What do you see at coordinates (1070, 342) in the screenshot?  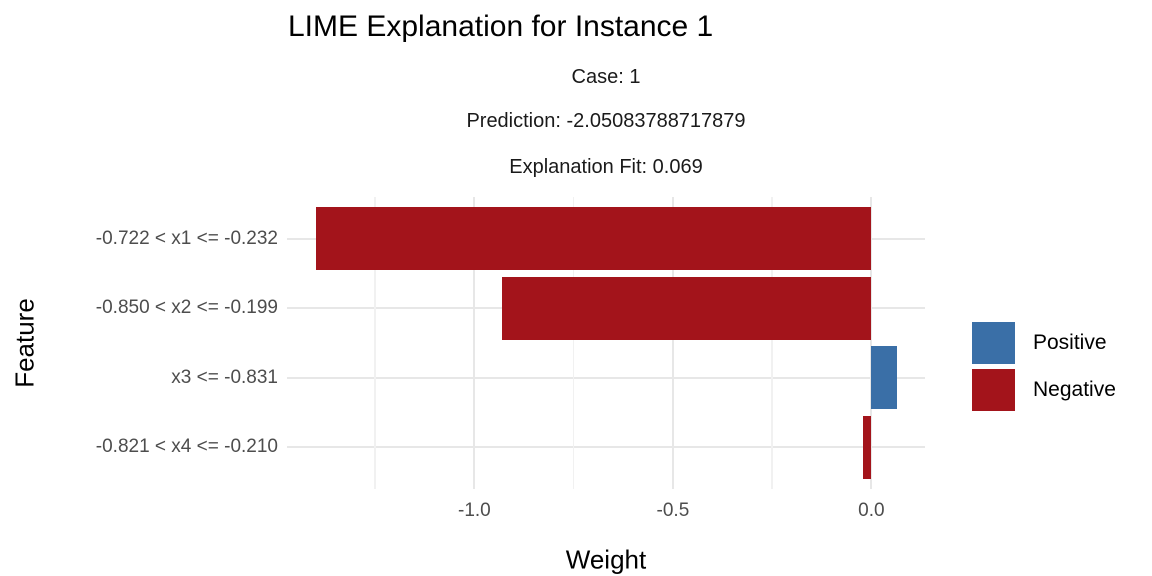 I see `legend-label: Positive` at bounding box center [1070, 342].